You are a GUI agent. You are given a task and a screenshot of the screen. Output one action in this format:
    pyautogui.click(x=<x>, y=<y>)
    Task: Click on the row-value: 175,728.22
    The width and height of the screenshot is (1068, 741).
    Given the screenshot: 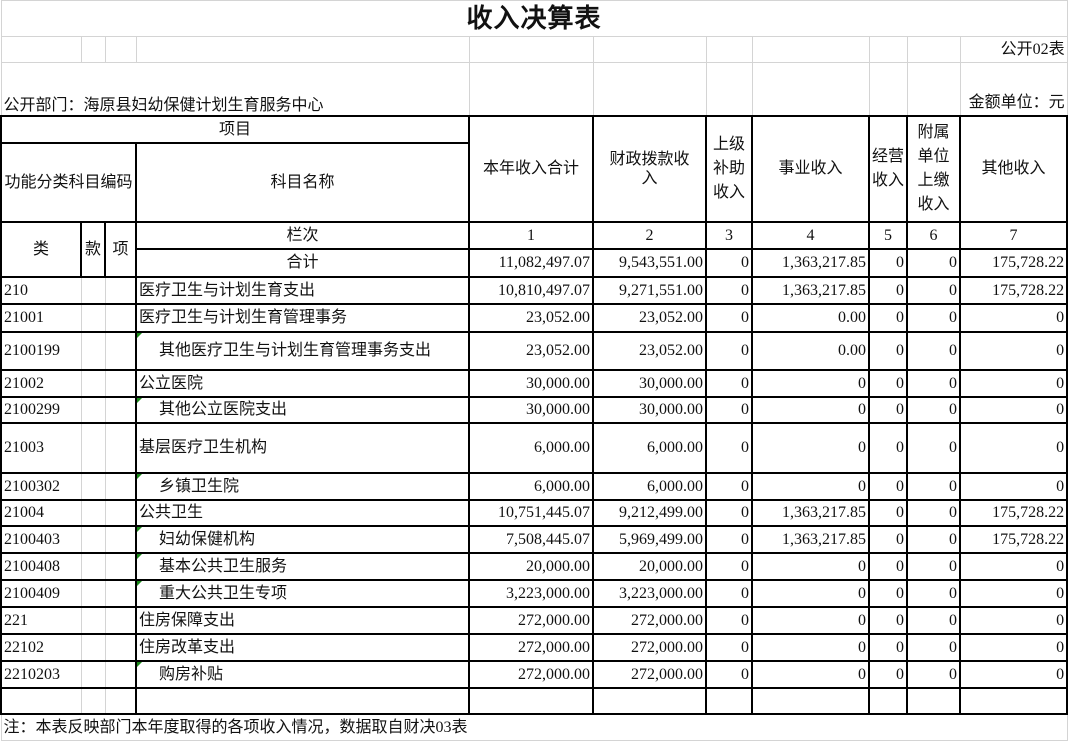 What is the action you would take?
    pyautogui.click(x=1013, y=539)
    